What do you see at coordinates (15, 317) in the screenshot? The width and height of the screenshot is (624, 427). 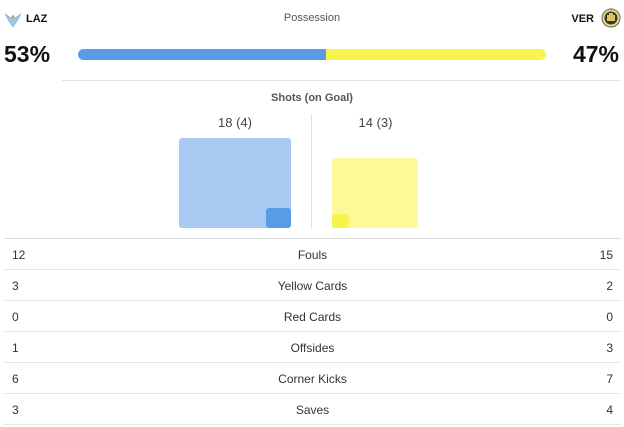 I see `home-stat-value: 0` at bounding box center [15, 317].